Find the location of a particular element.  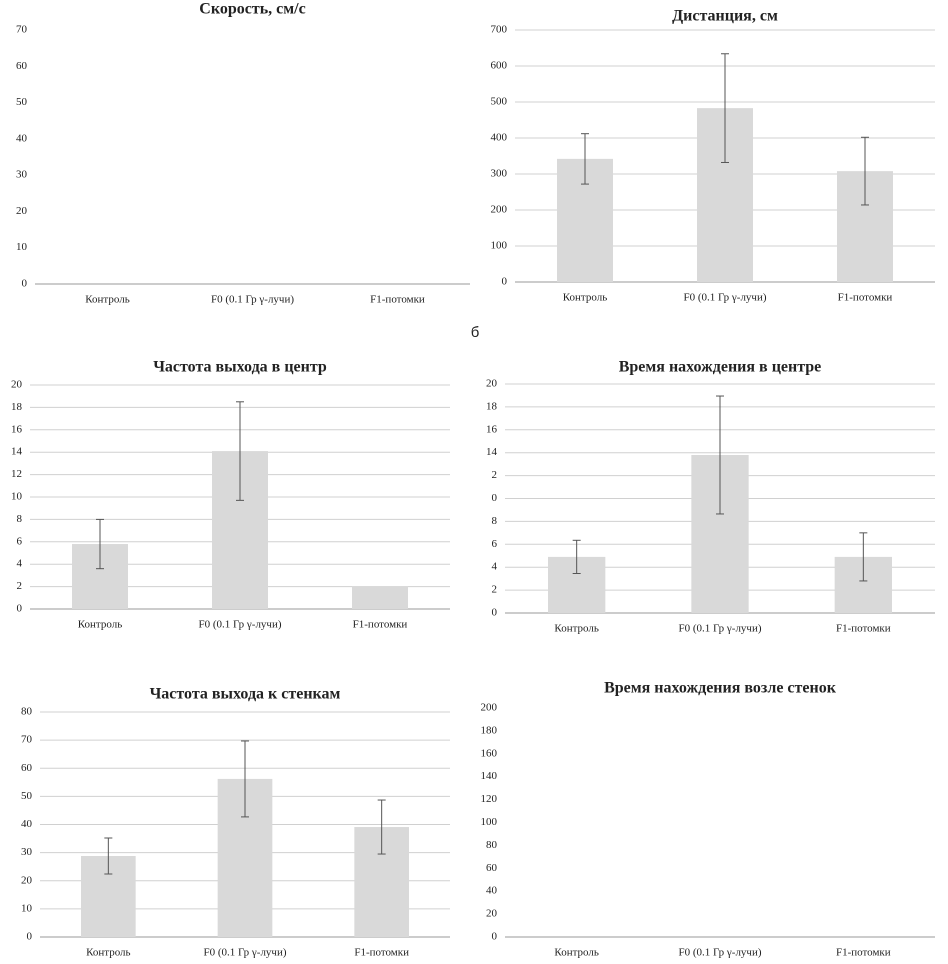

y-tick-label: 140 is located at coordinates (489, 776).